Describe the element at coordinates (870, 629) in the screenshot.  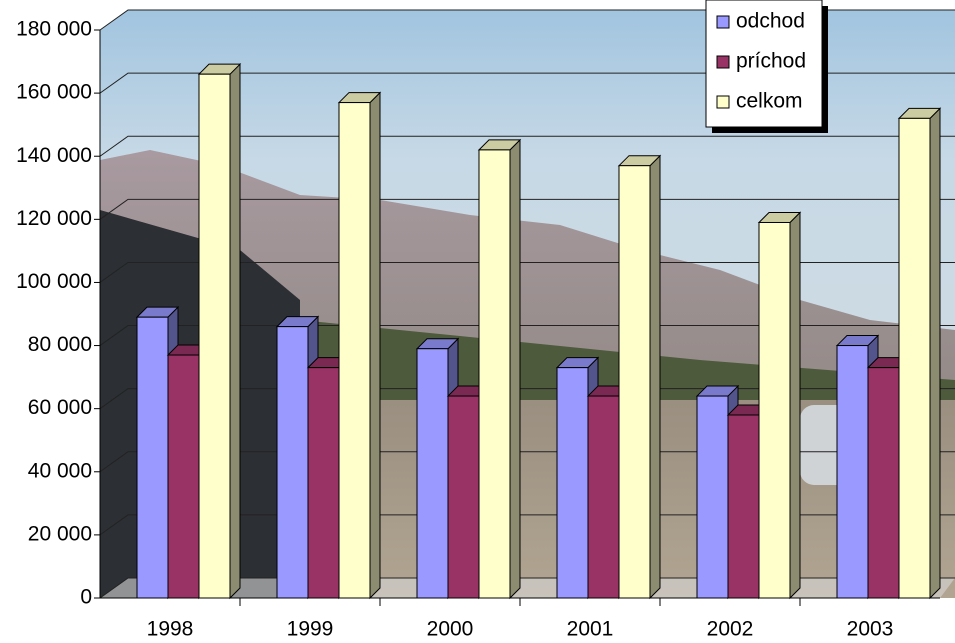
I see `x-tick-label: 2003` at that location.